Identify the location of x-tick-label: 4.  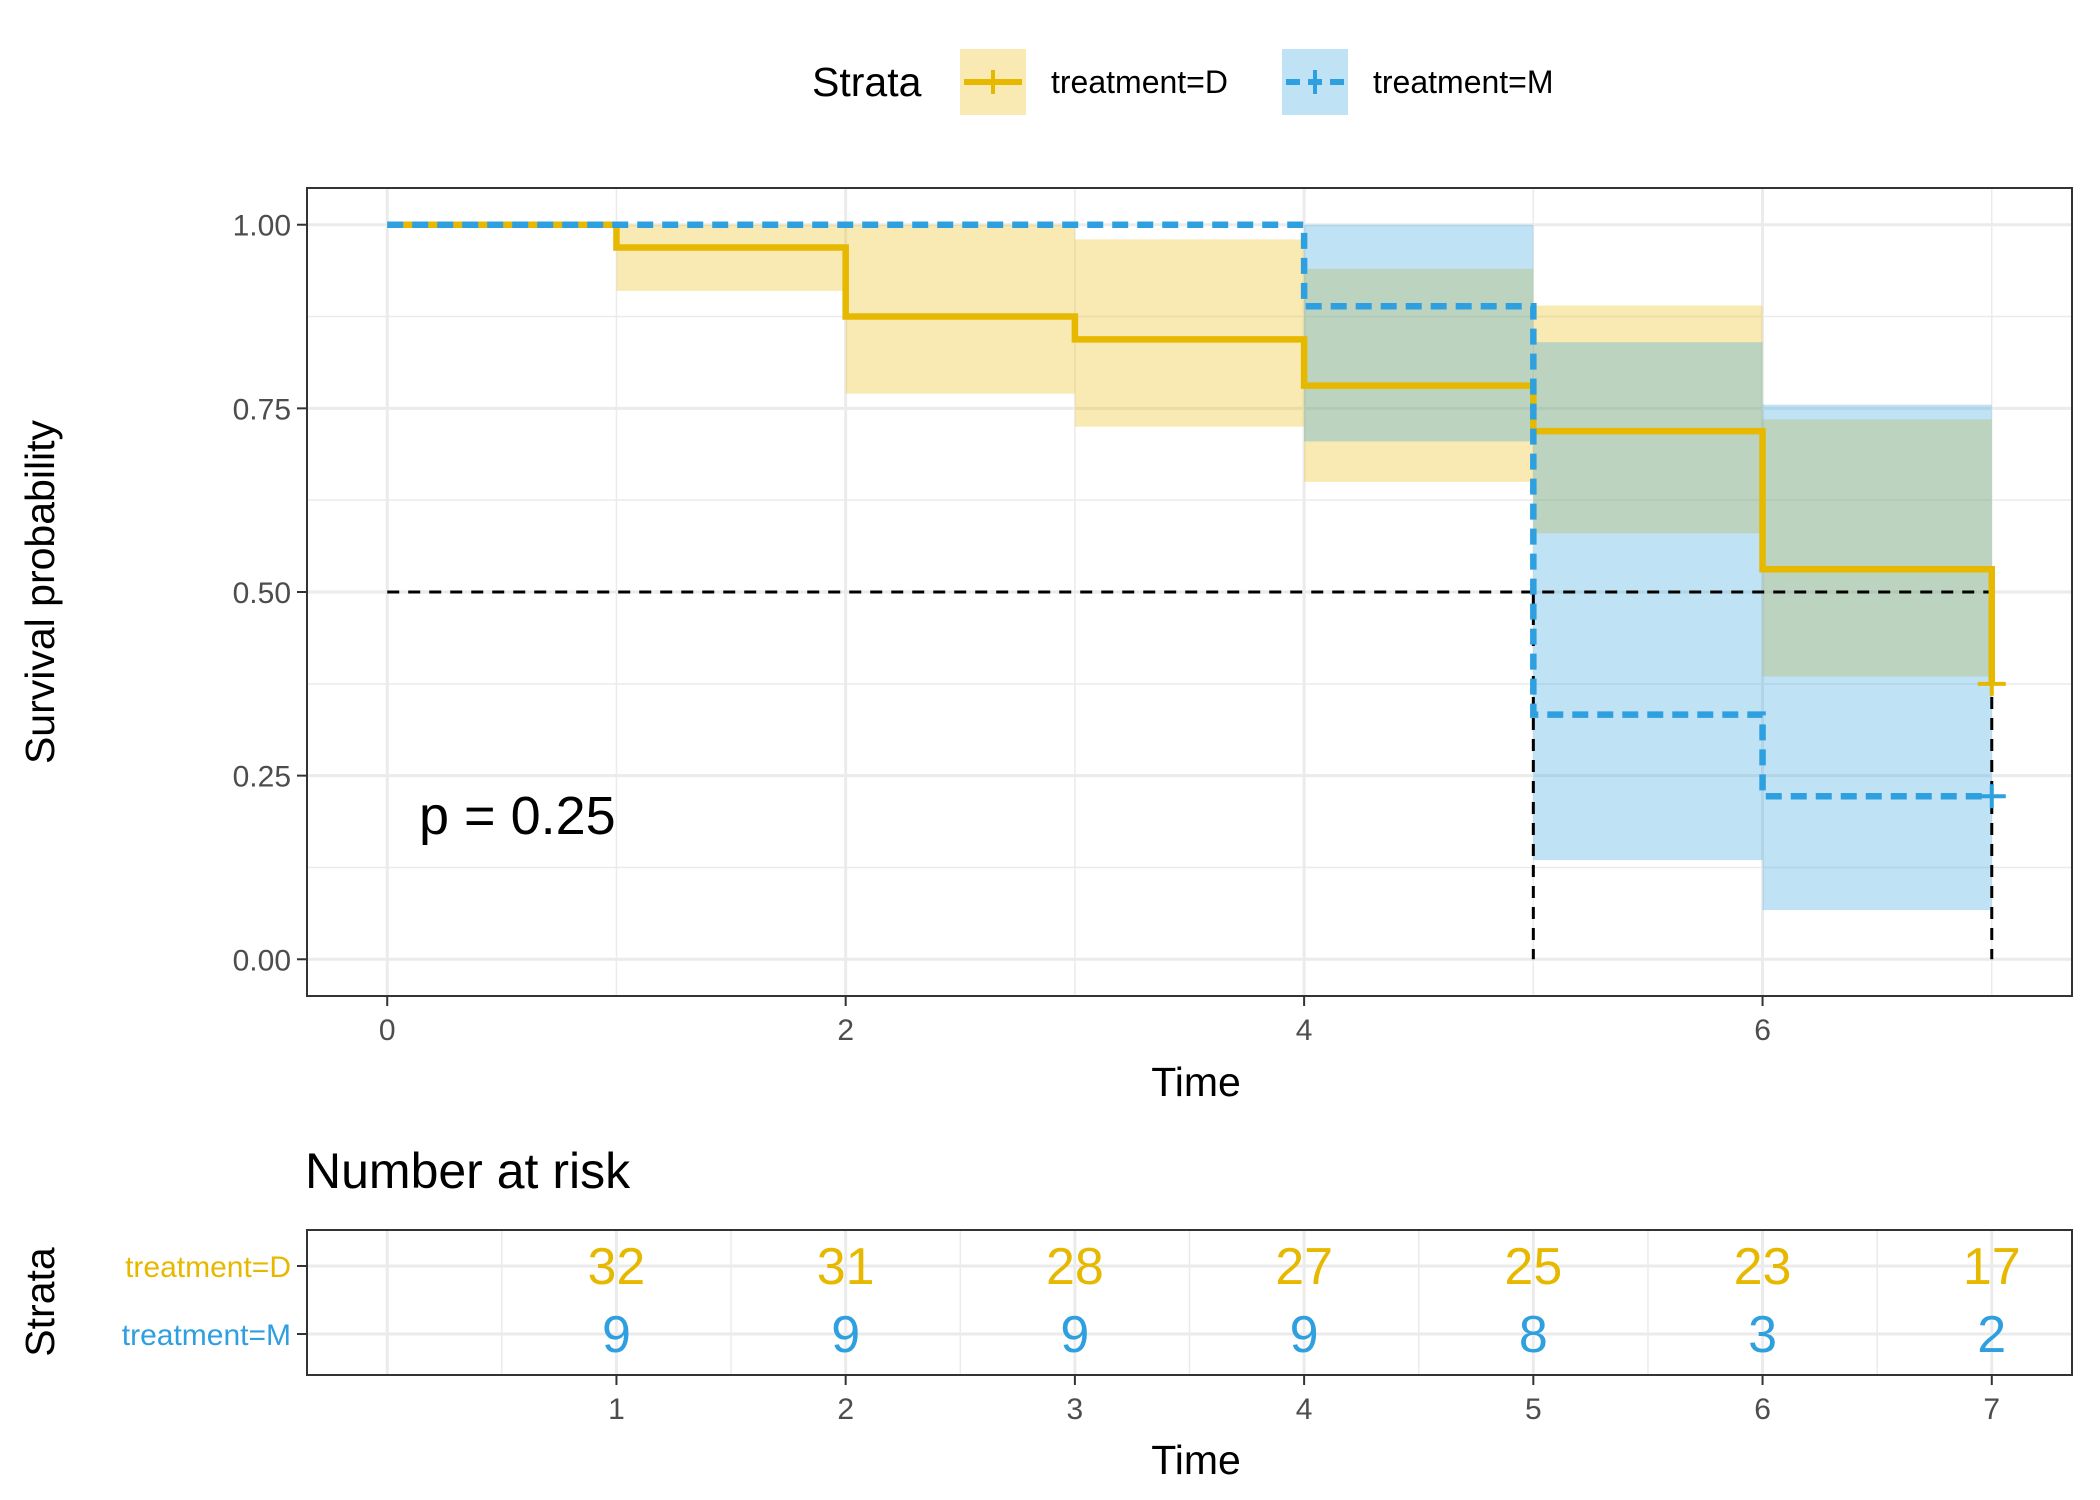
(1304, 1030).